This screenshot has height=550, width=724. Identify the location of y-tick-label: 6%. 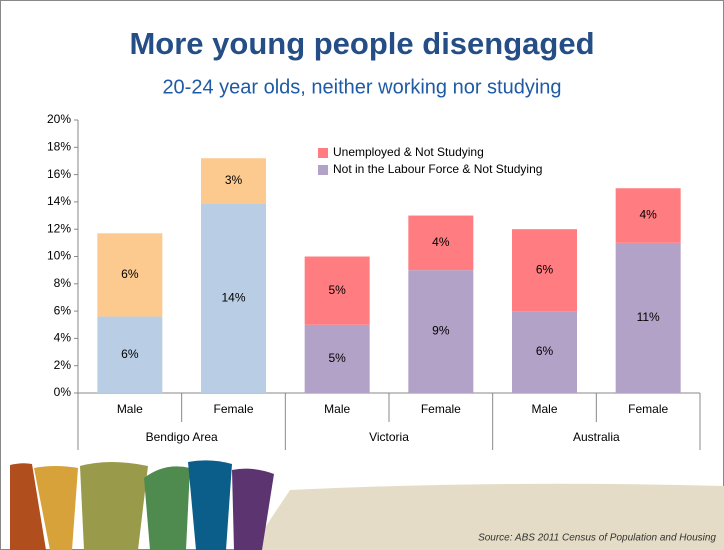
(63, 310).